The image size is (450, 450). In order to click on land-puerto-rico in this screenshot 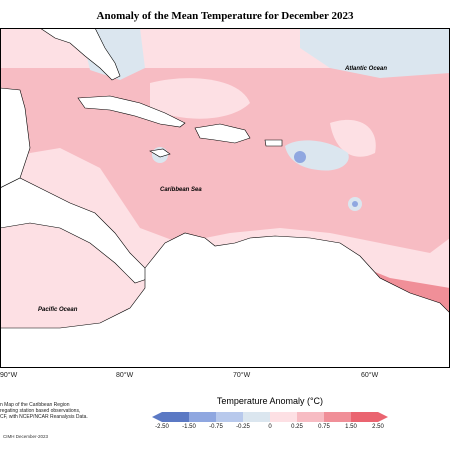, I will do `click(273, 143)`.